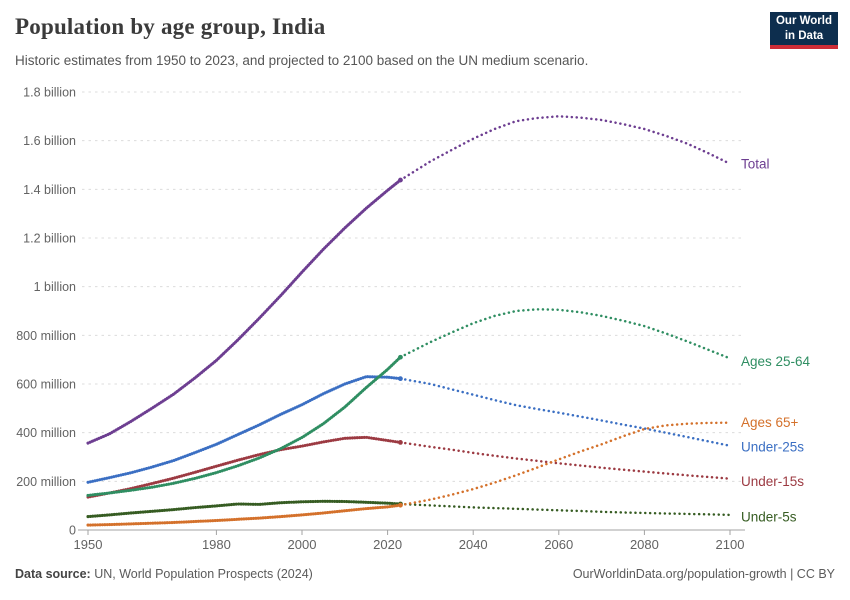 The height and width of the screenshot is (600, 850). What do you see at coordinates (558, 544) in the screenshot?
I see `x-tick-label: 2060` at bounding box center [558, 544].